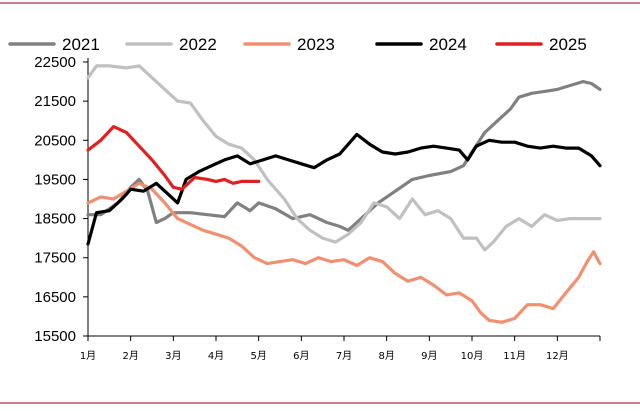 The image size is (640, 411). What do you see at coordinates (568, 44) in the screenshot?
I see `legend-label-2025: 2025` at bounding box center [568, 44].